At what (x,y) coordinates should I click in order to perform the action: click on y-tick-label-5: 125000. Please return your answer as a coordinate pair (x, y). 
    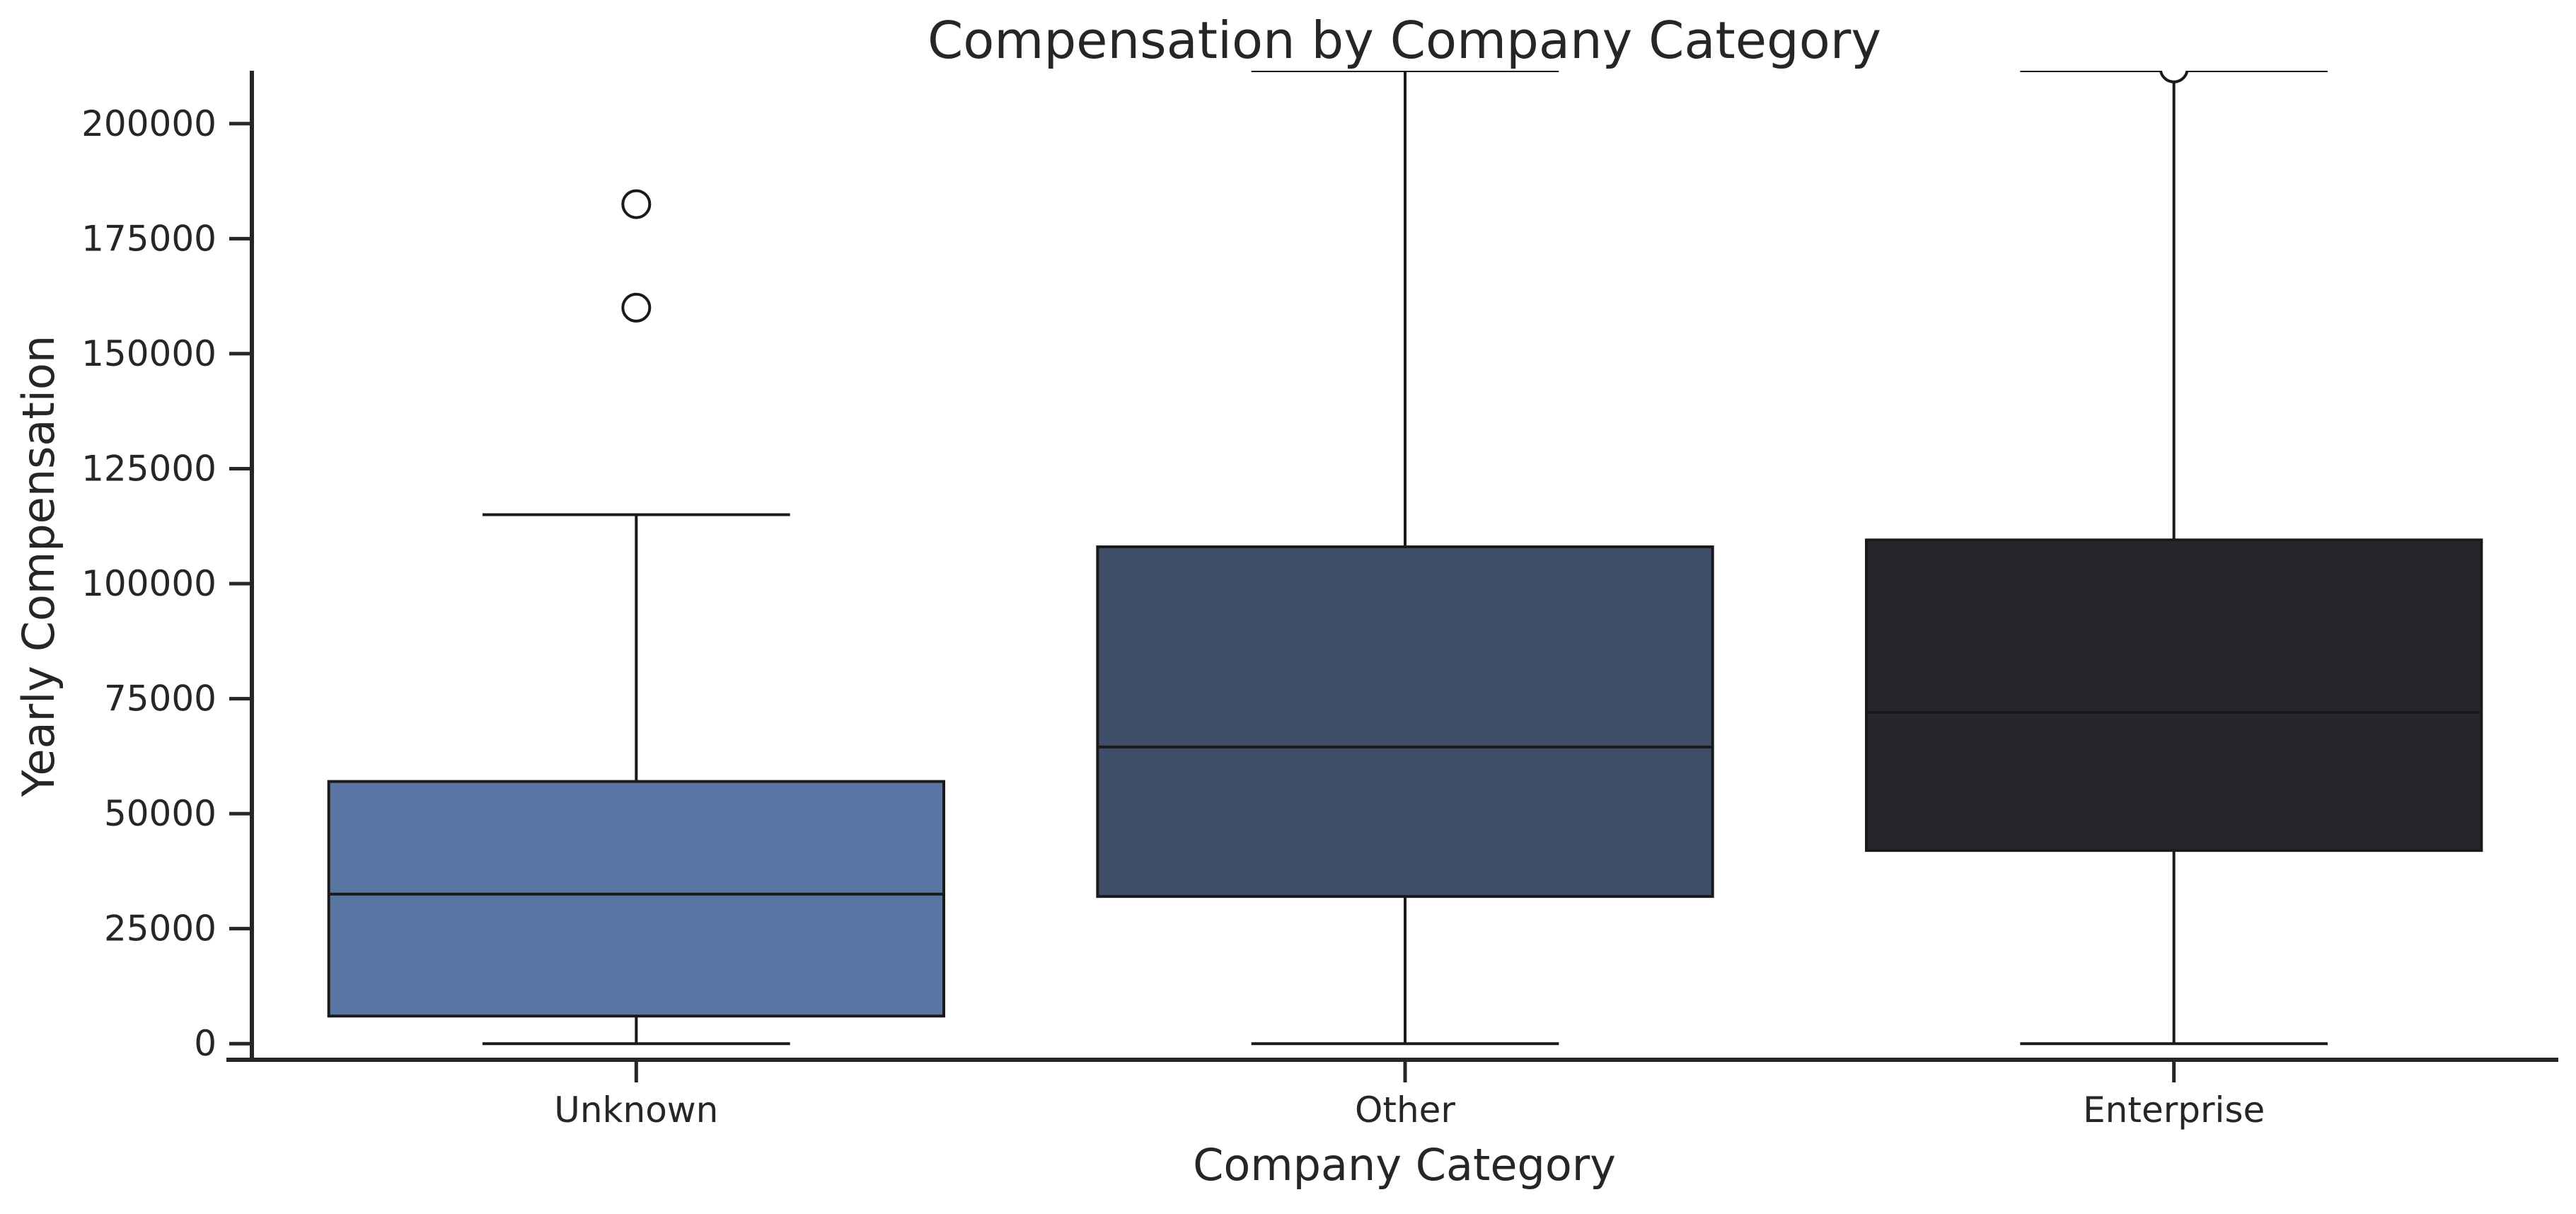
    Looking at the image, I should click on (148, 468).